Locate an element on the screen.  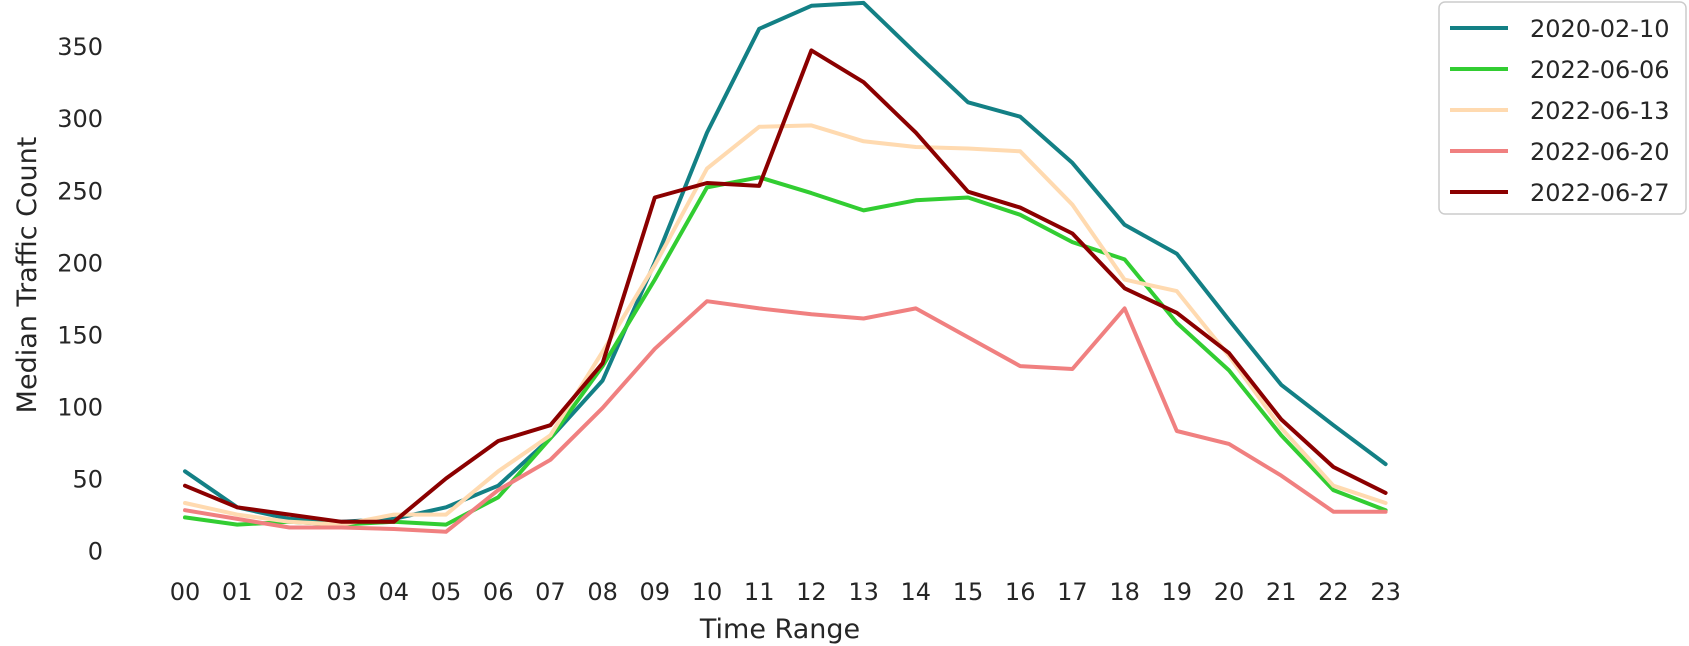
y-tick-label: 250 is located at coordinates (80, 191).